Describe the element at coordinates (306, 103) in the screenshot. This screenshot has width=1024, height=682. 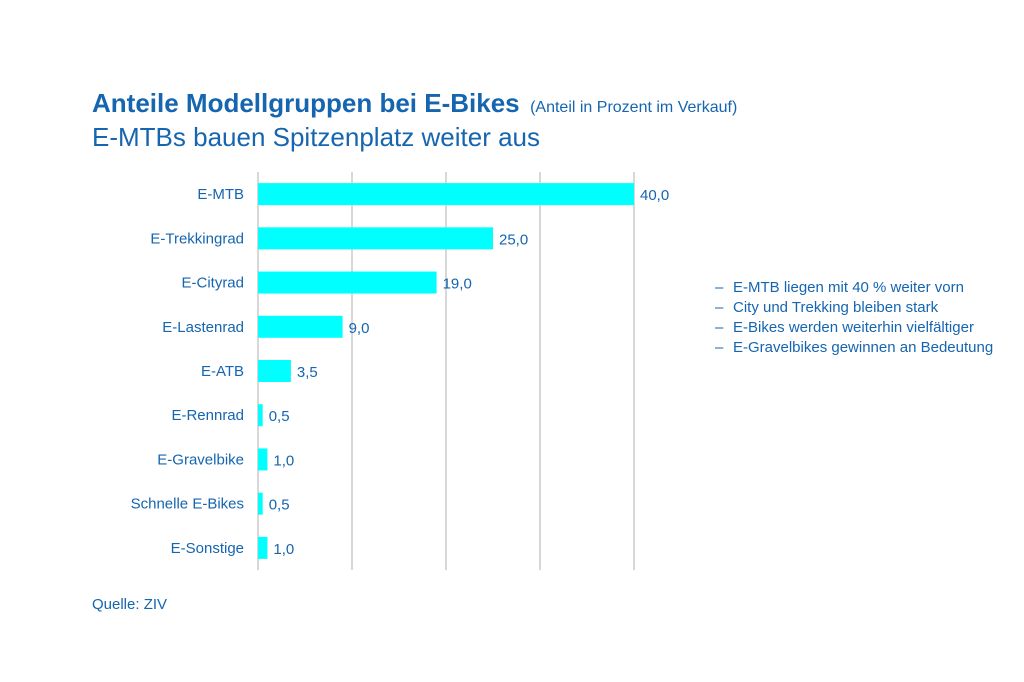
I see `chart-title: Anteile Modellgruppen bei E-Bikes` at that location.